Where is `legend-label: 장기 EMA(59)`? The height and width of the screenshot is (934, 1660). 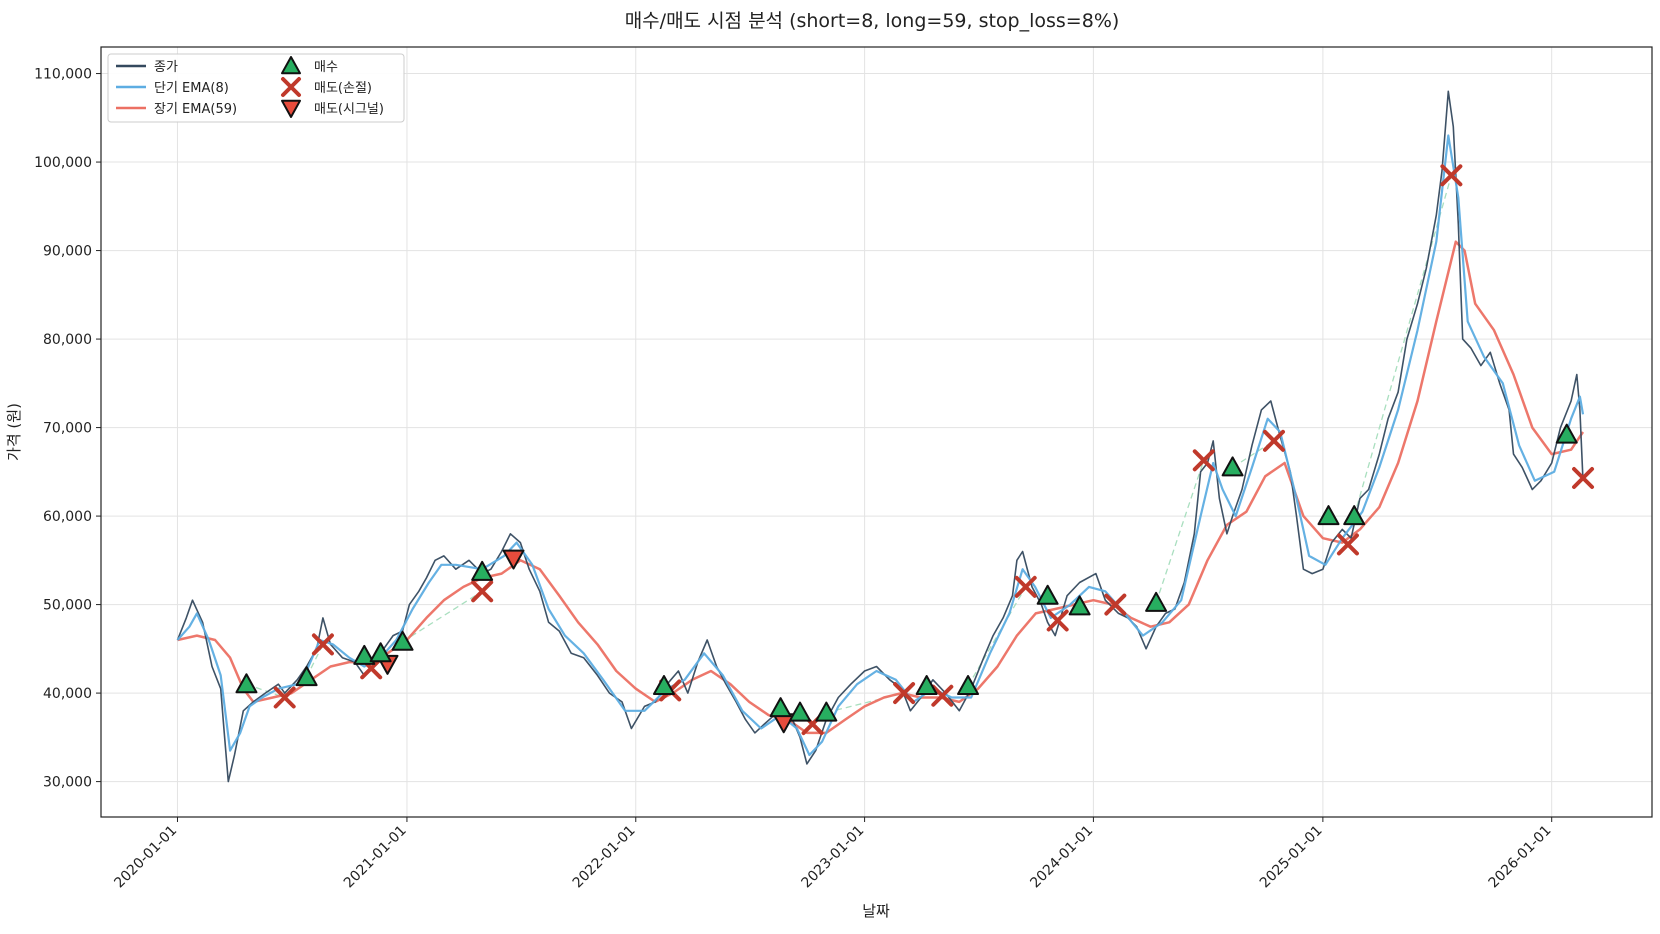 legend-label: 장기 EMA(59) is located at coordinates (195, 109).